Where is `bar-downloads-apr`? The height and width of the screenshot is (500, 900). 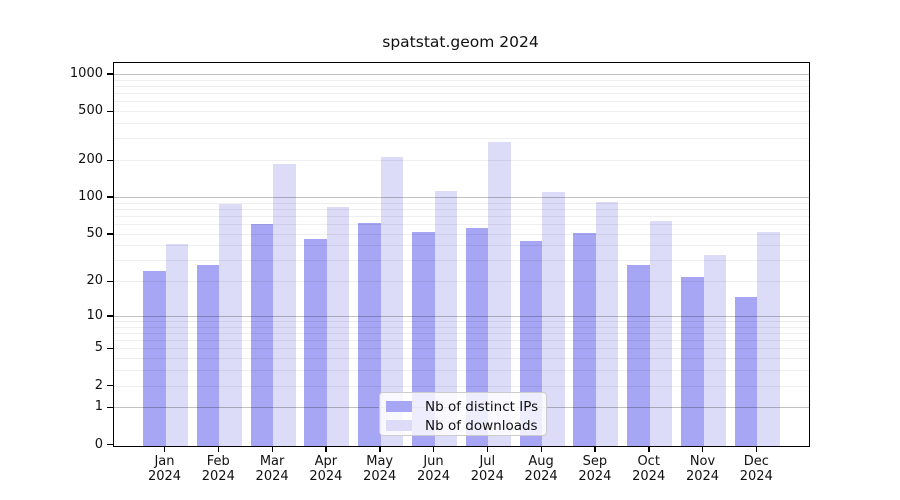
bar-downloads-apr is located at coordinates (338, 326).